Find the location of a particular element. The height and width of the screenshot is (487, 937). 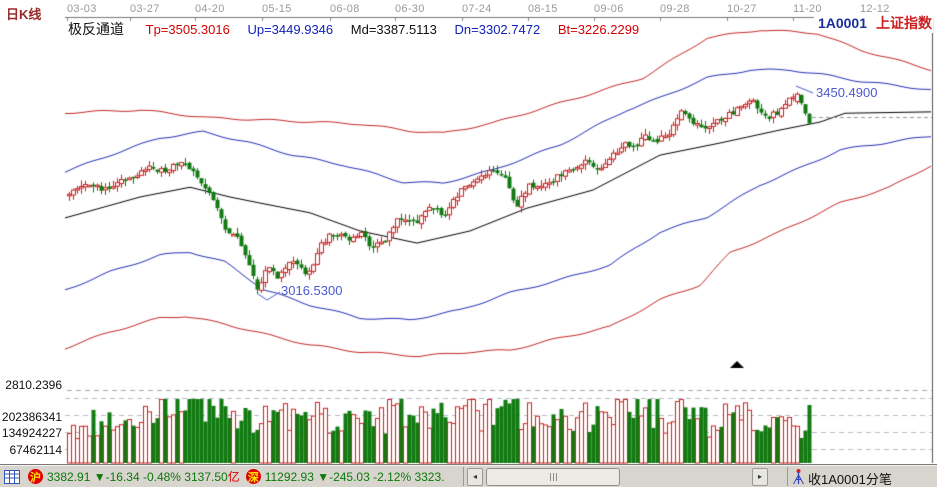

receive-status-text: 收1A0001分笔 is located at coordinates (850, 479).